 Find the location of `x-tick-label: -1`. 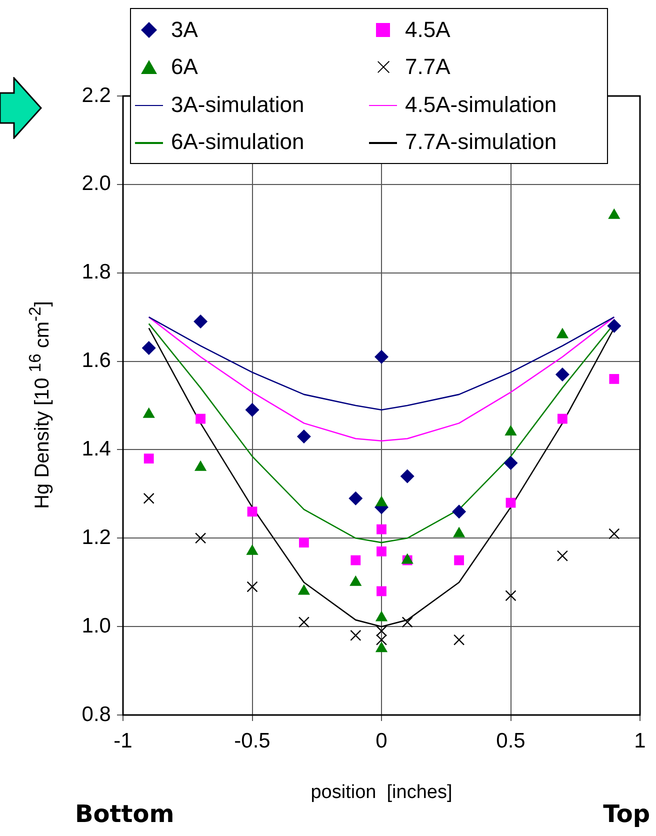

x-tick-label: -1 is located at coordinates (123, 740).